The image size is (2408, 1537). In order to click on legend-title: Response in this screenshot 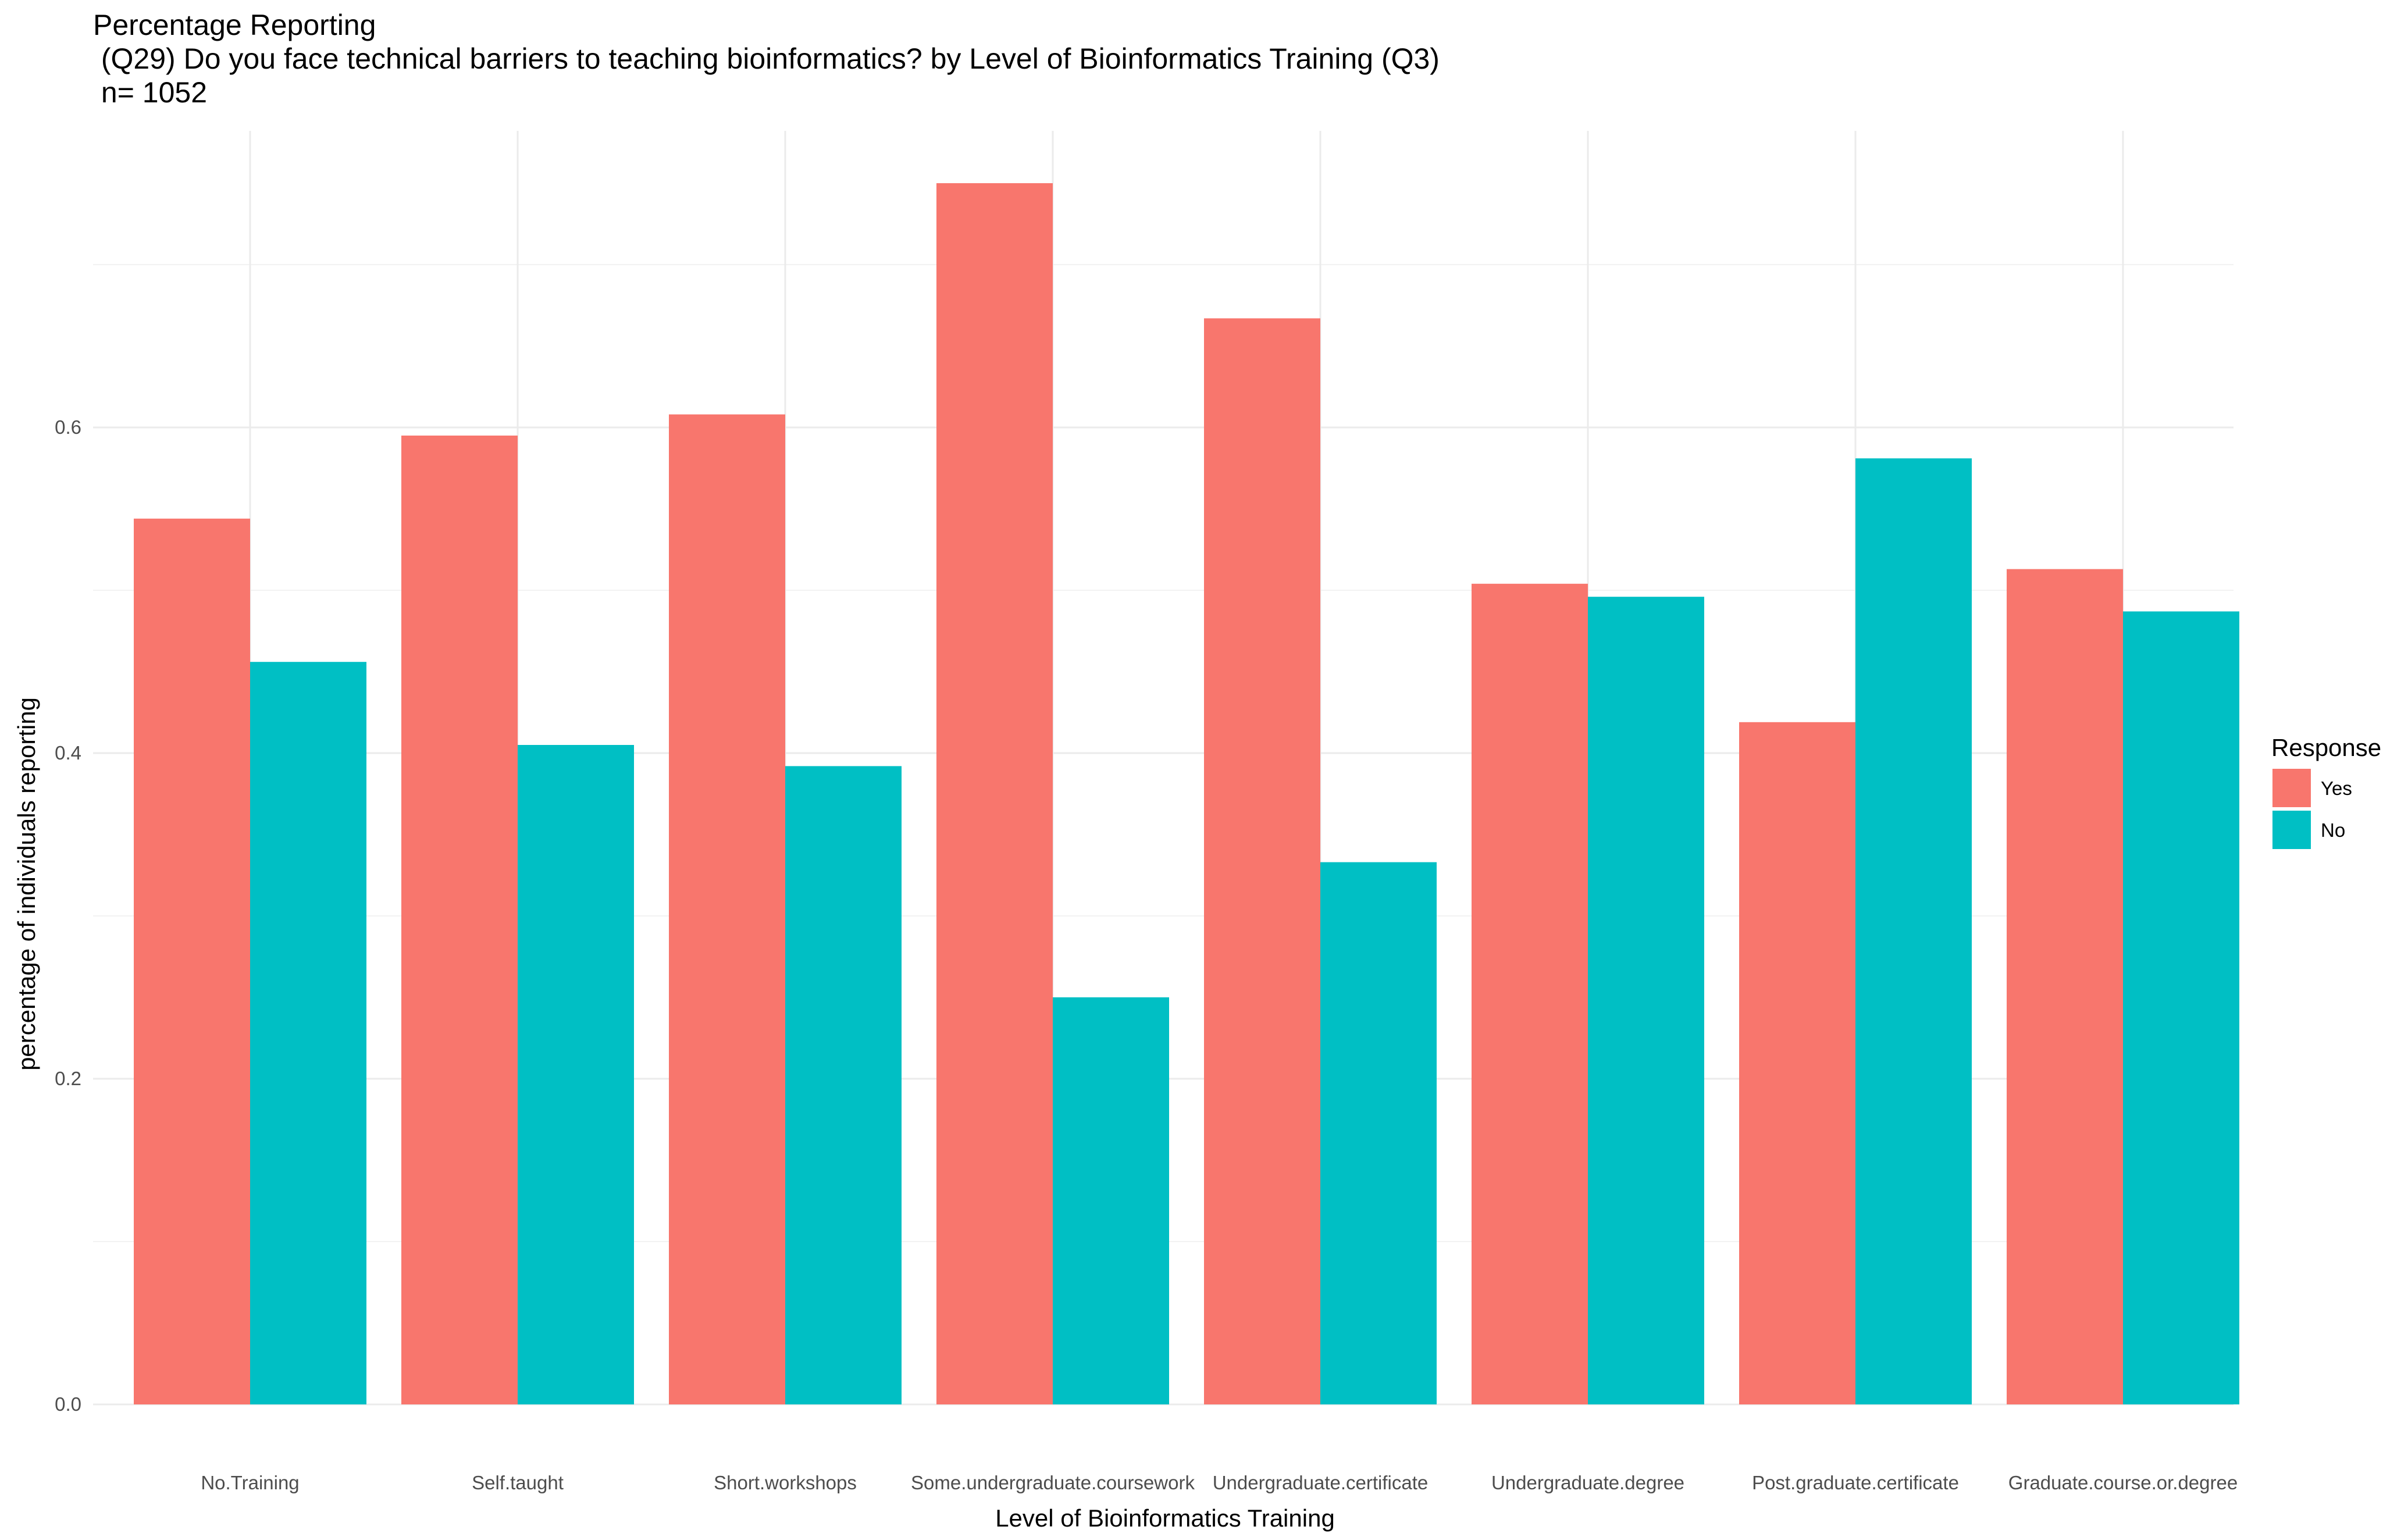, I will do `click(2326, 747)`.